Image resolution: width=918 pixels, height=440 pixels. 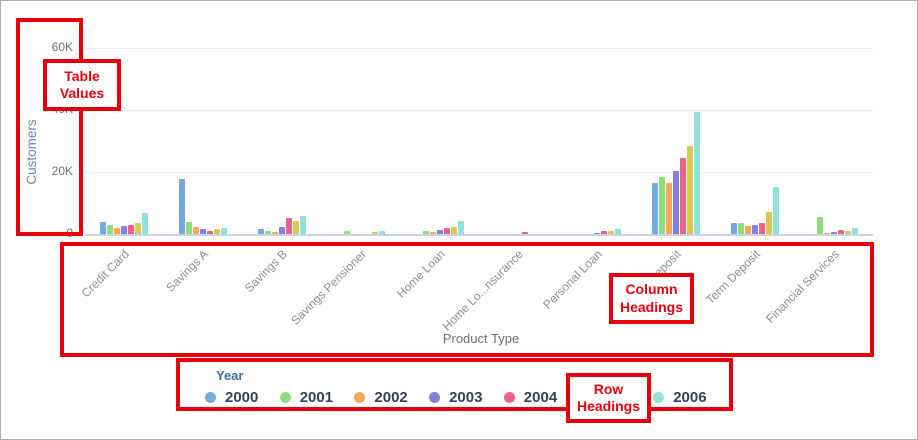 I want to click on legend-item-label: 2004, so click(x=540, y=397).